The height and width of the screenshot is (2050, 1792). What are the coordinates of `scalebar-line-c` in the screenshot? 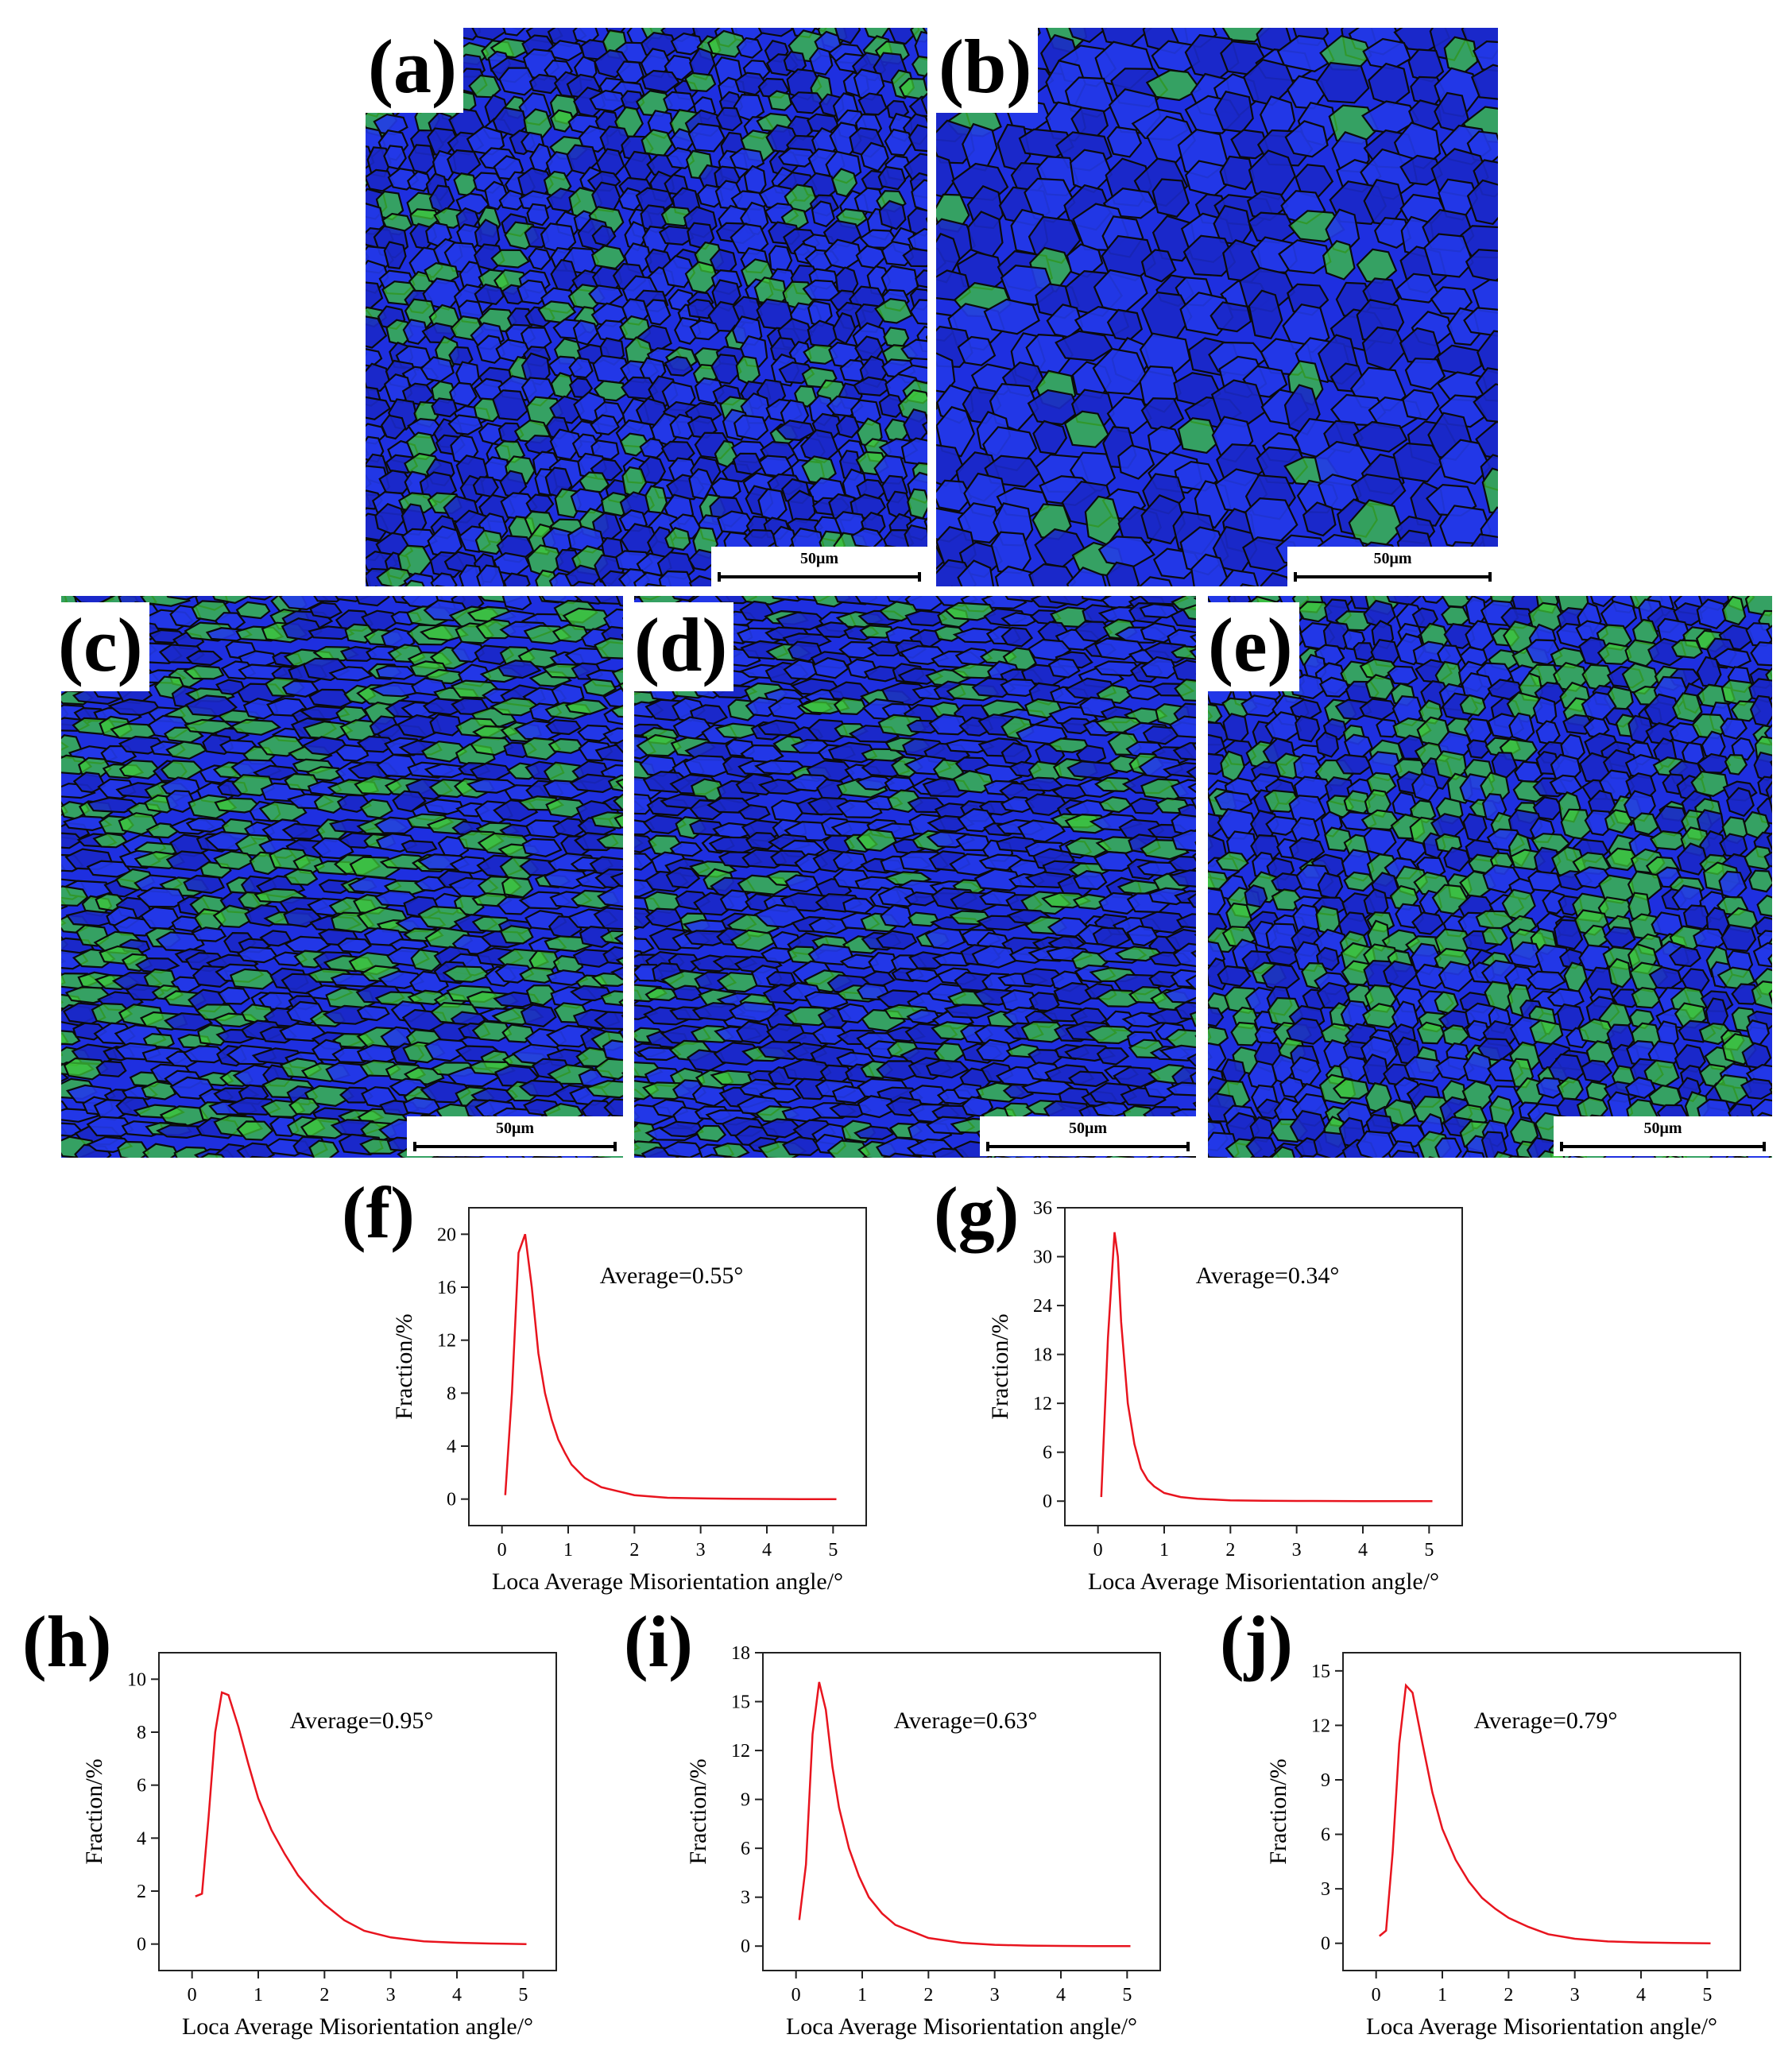 It's located at (515, 1146).